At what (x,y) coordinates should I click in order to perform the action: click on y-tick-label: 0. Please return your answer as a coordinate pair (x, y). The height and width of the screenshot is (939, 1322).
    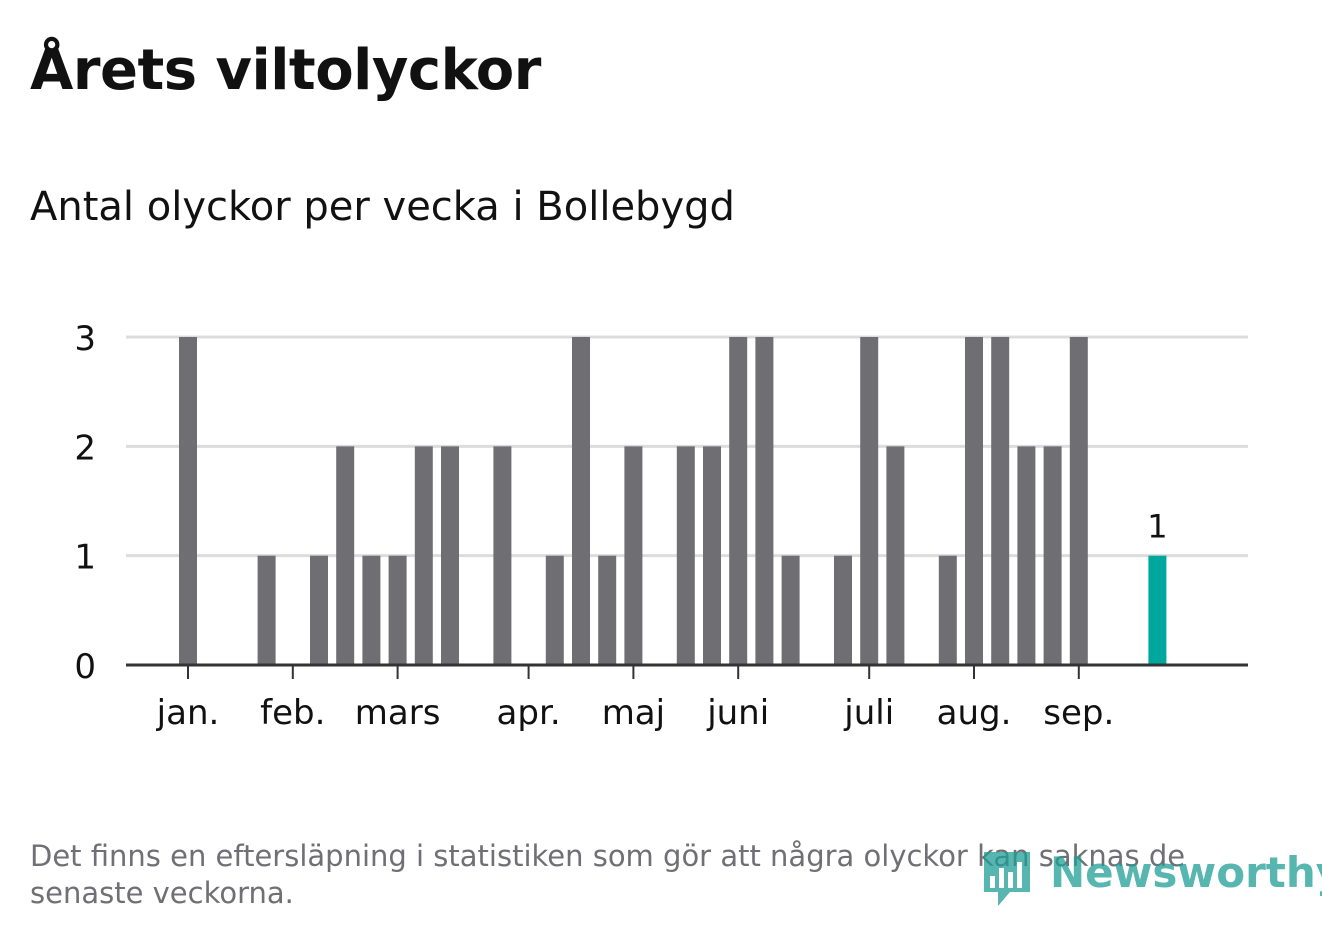
    Looking at the image, I should click on (85, 667).